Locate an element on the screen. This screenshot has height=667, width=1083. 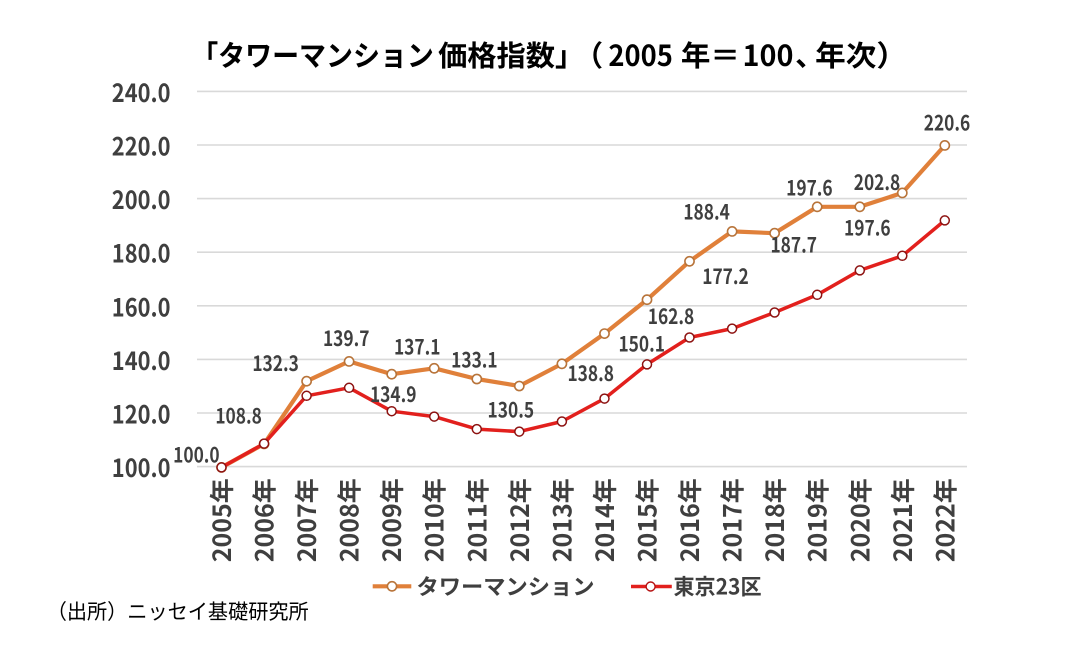
svg-text: 200.0 is located at coordinates (141, 199).